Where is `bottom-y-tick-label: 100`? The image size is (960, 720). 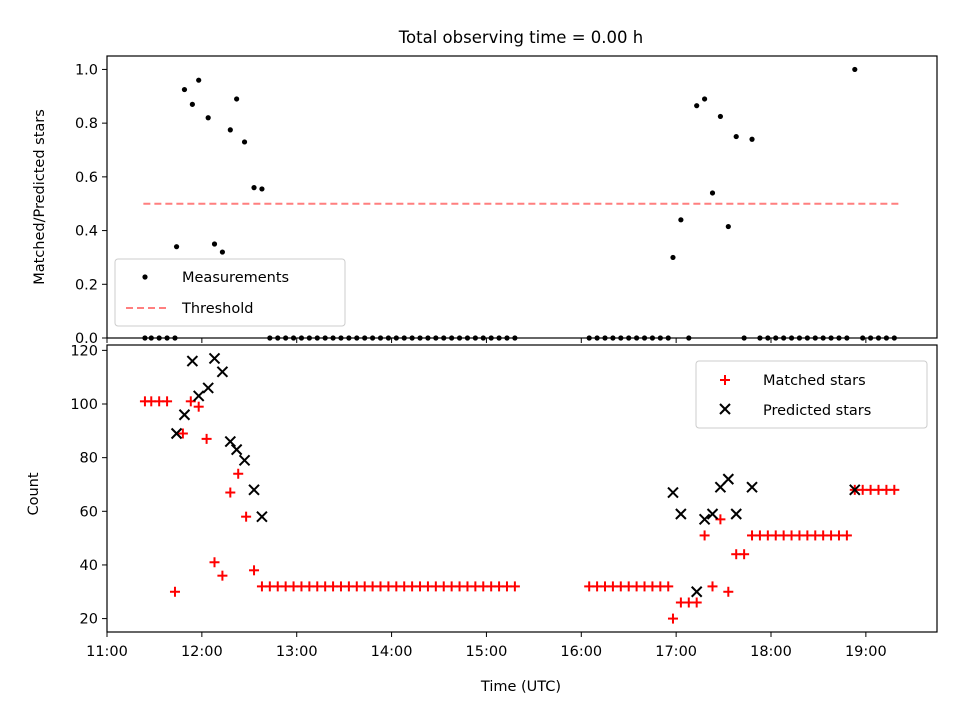
bottom-y-tick-label: 100 is located at coordinates (84, 405).